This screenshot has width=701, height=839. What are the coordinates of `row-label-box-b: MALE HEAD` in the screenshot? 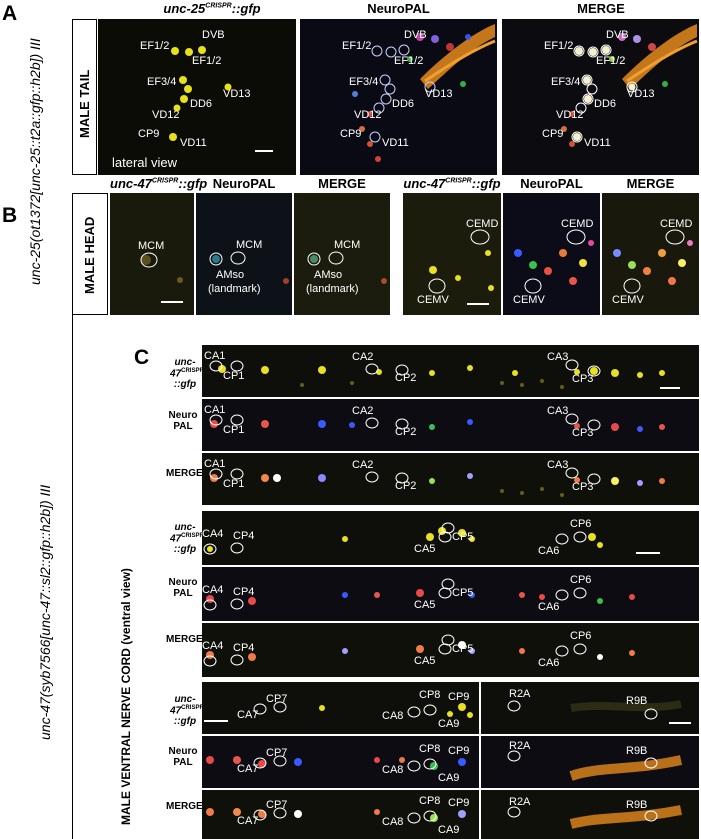 It's located at (90, 254).